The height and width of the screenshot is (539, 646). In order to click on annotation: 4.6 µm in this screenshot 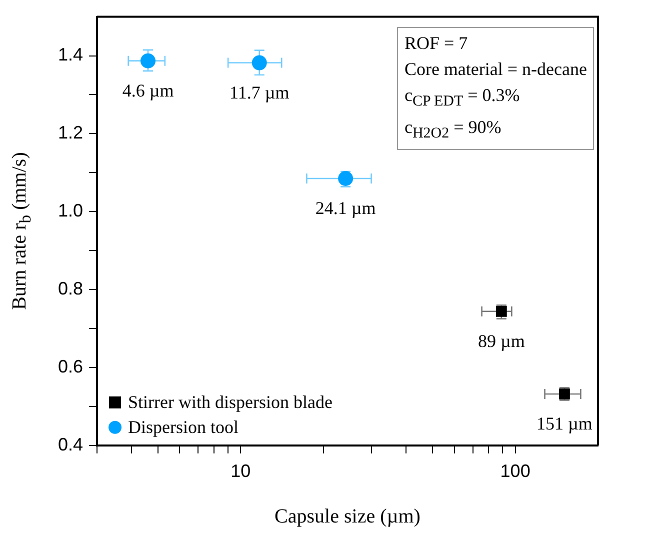, I will do `click(148, 90)`.